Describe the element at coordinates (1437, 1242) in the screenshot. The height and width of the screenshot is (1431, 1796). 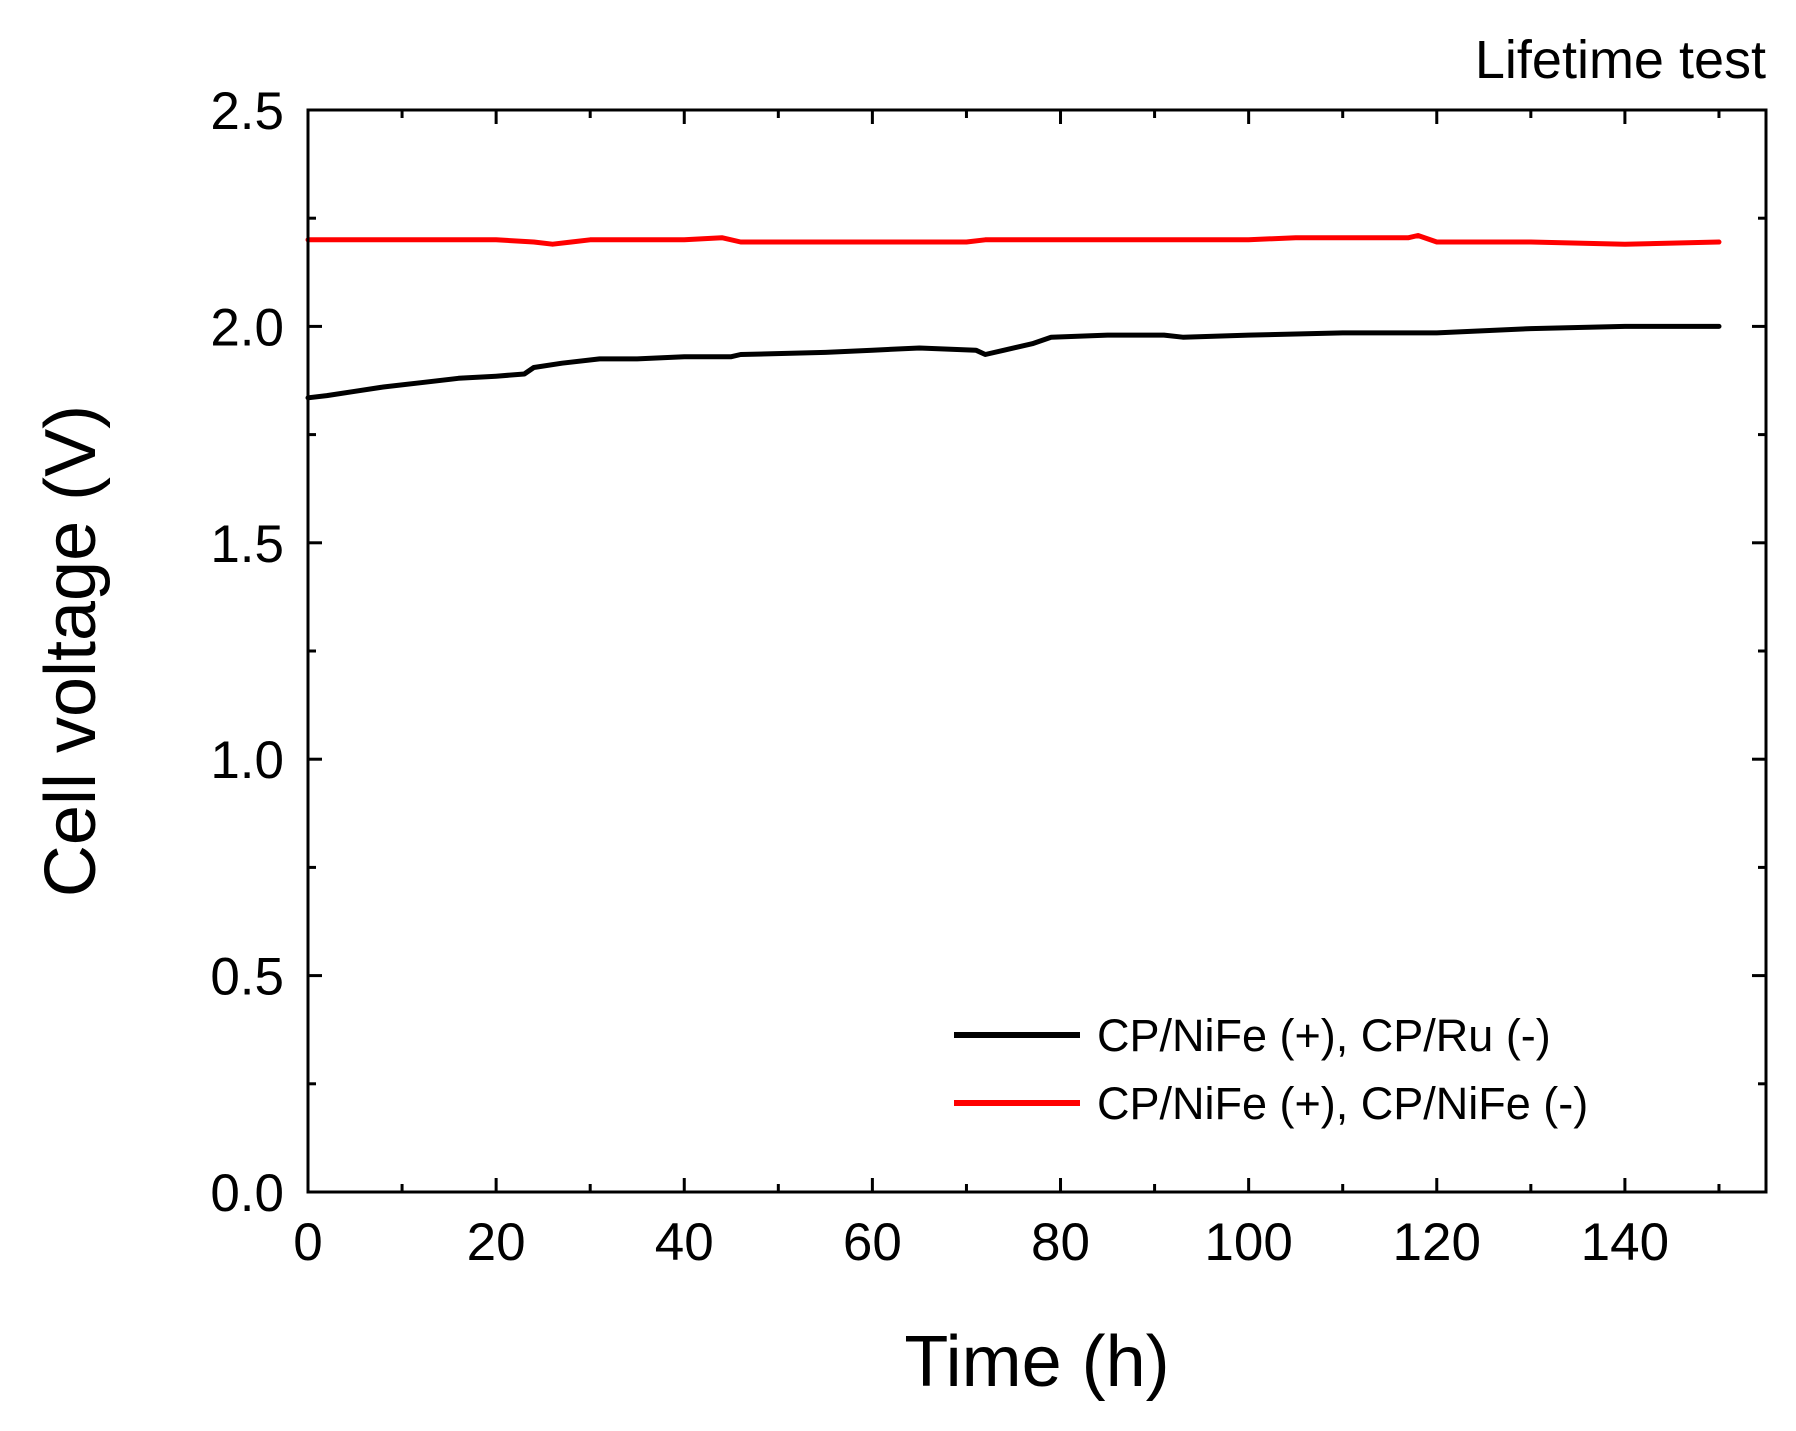
I see `x-tick-label: 120` at that location.